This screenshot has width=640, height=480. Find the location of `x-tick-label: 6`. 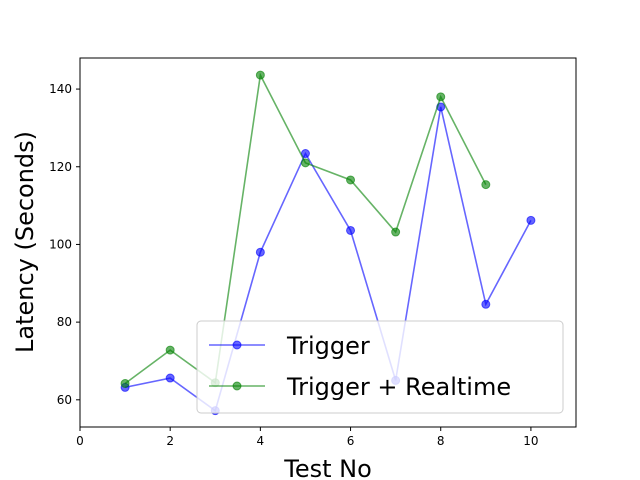

x-tick-label: 6 is located at coordinates (351, 441).